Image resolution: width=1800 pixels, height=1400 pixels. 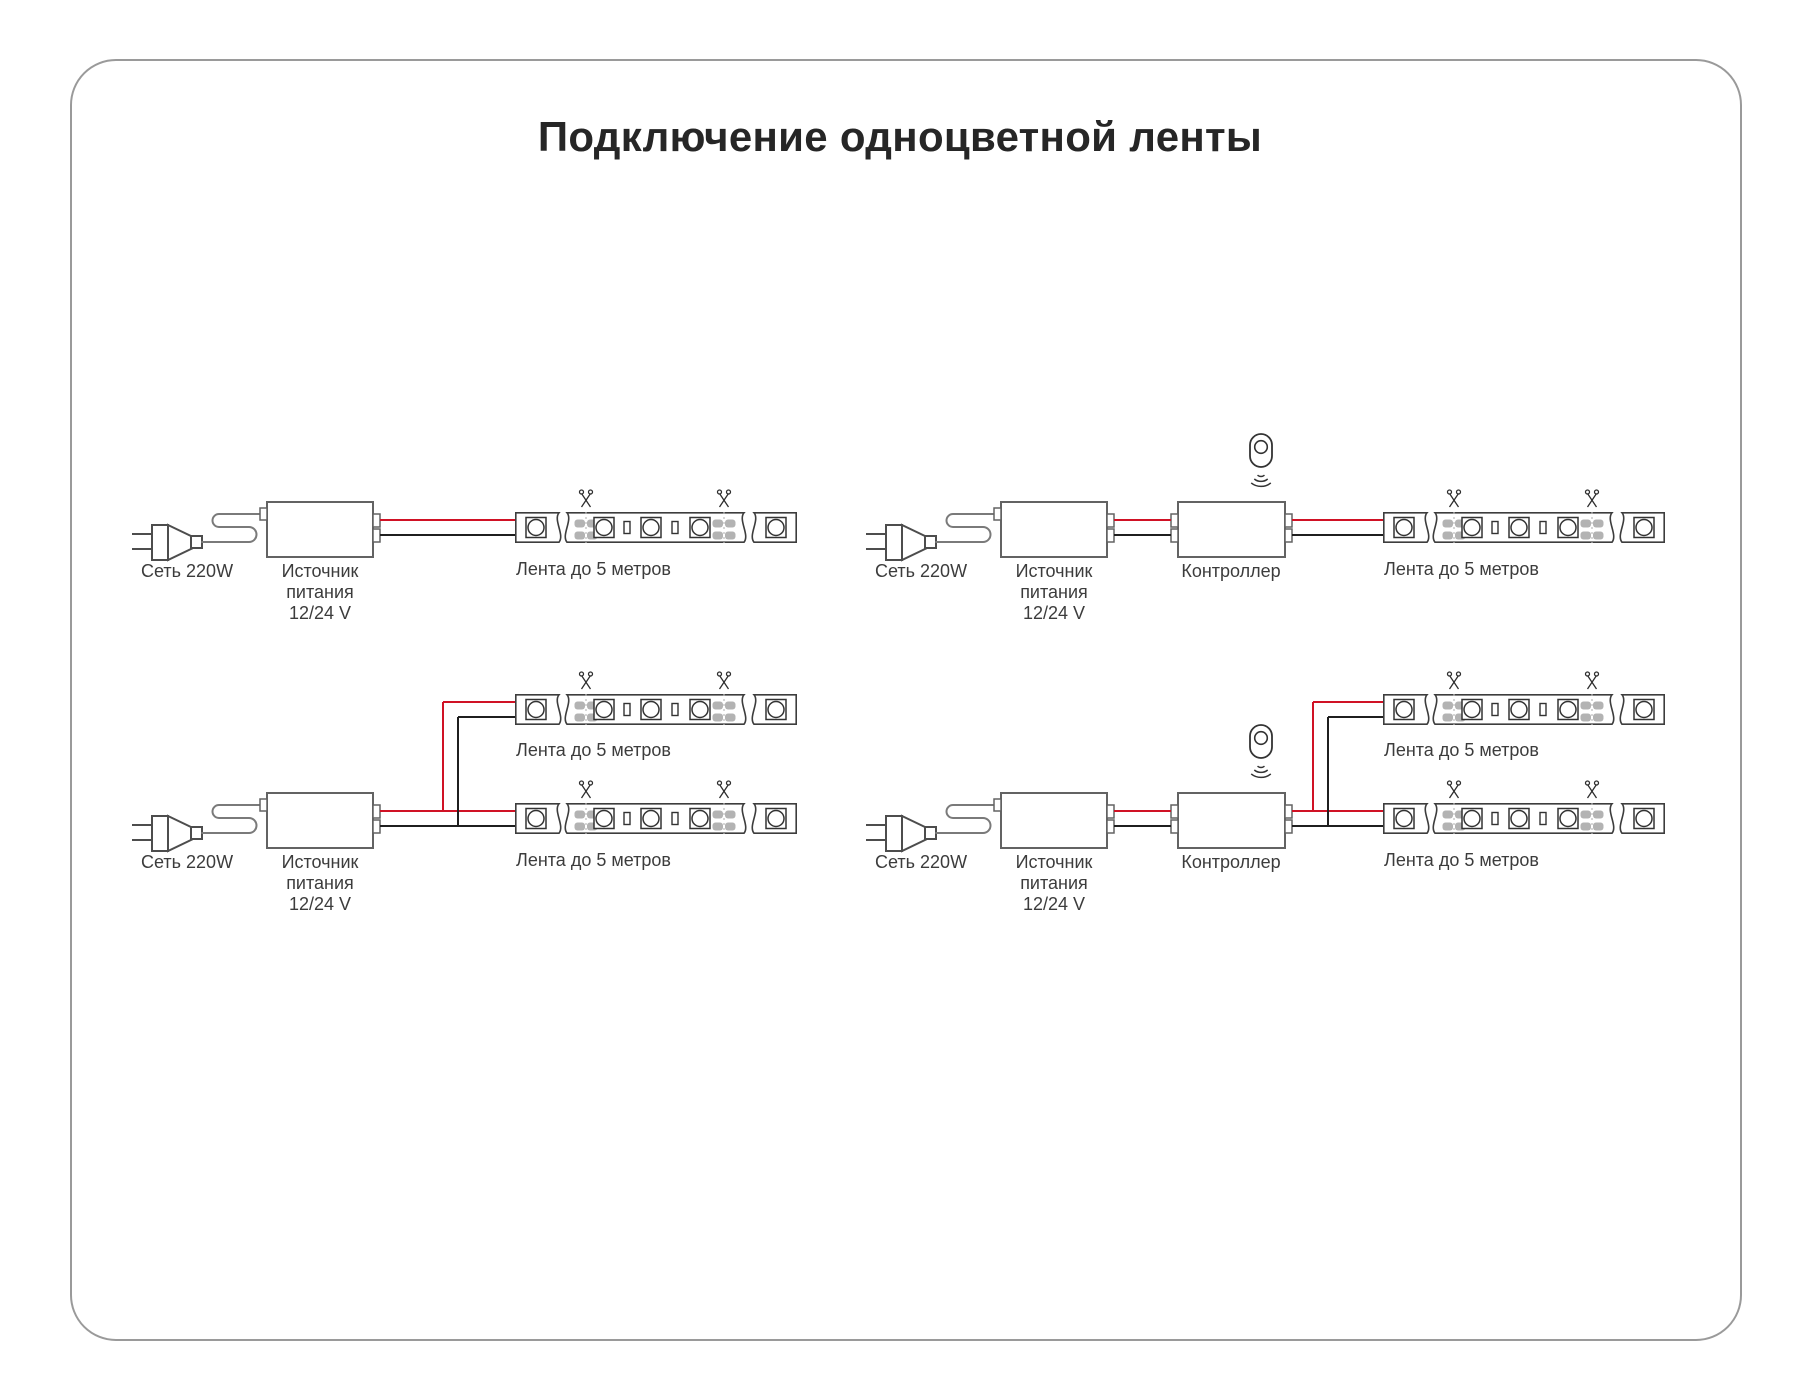 I want to click on diagram-psu-controller-two-strips, so click(x=1264, y=762).